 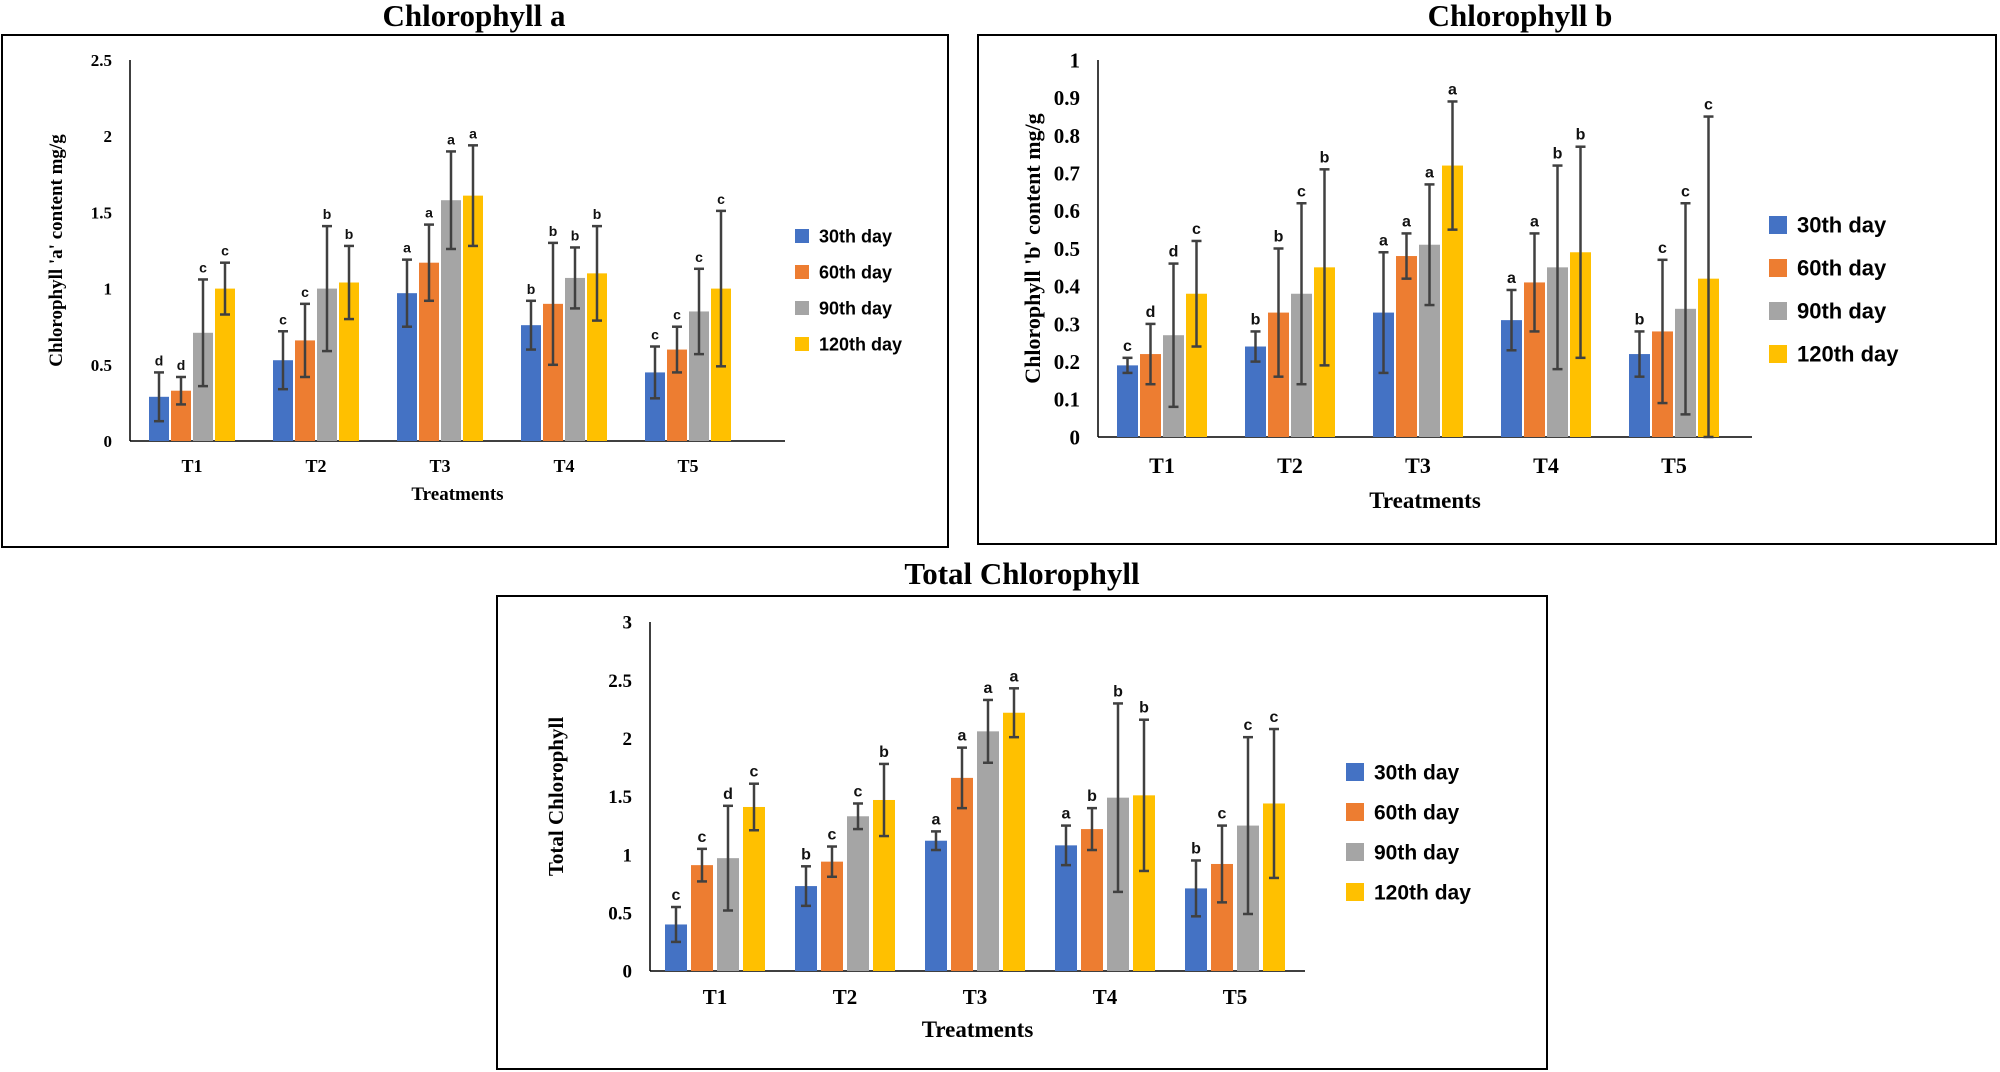 I want to click on y-tick-label: 0.2, so click(x=1067, y=362).